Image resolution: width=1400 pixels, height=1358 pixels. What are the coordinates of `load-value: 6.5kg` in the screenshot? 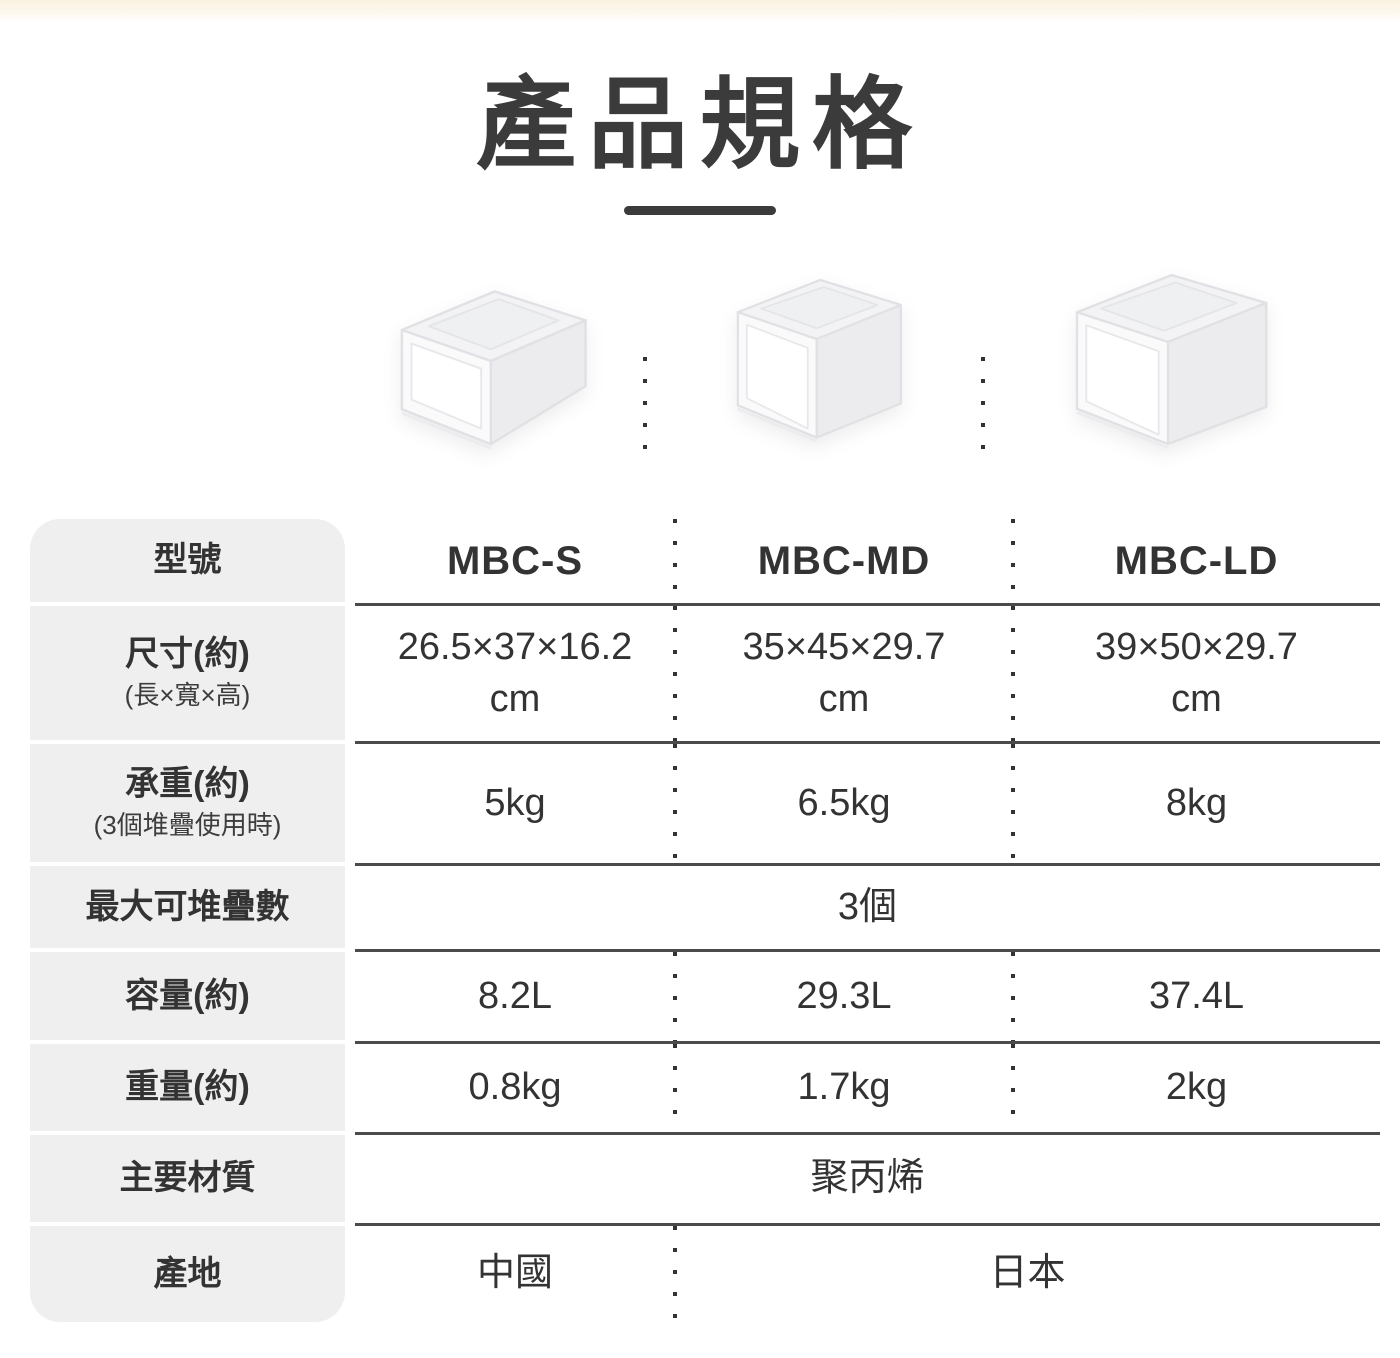 It's located at (844, 802).